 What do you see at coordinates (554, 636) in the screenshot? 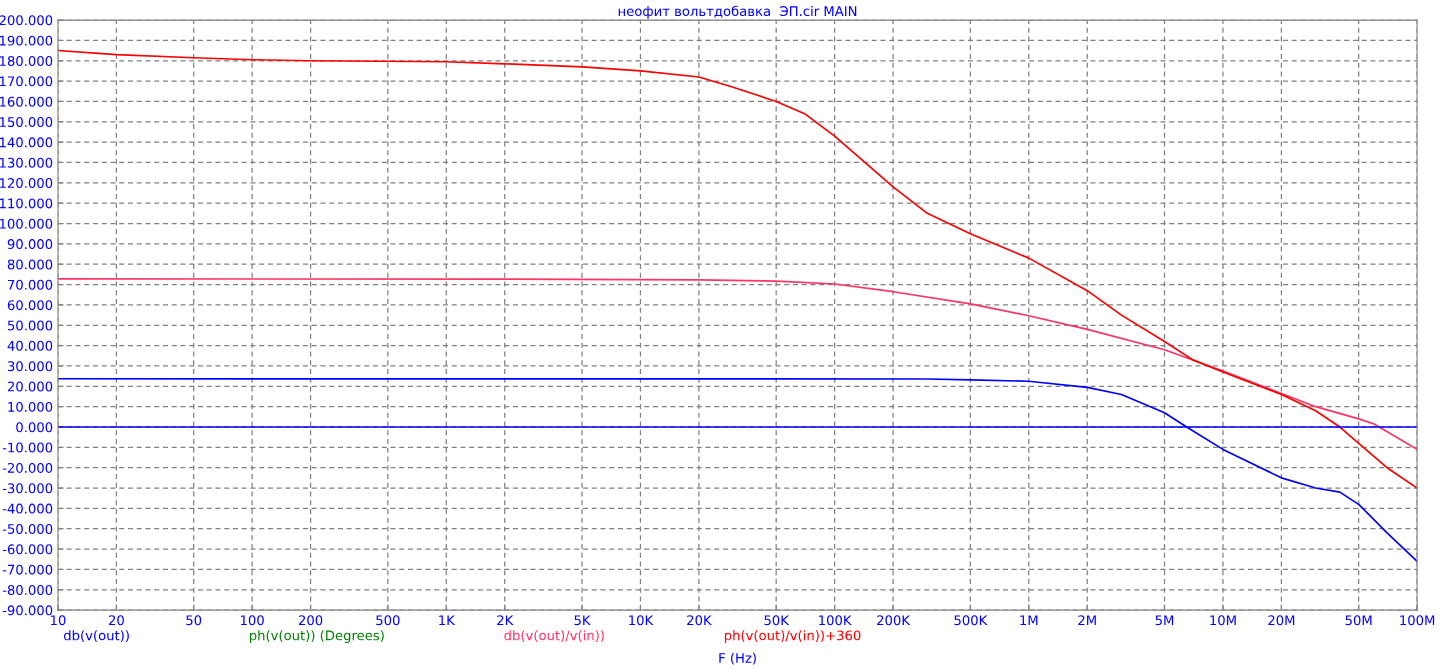
I see `text: db(v(out)/v(in))` at bounding box center [554, 636].